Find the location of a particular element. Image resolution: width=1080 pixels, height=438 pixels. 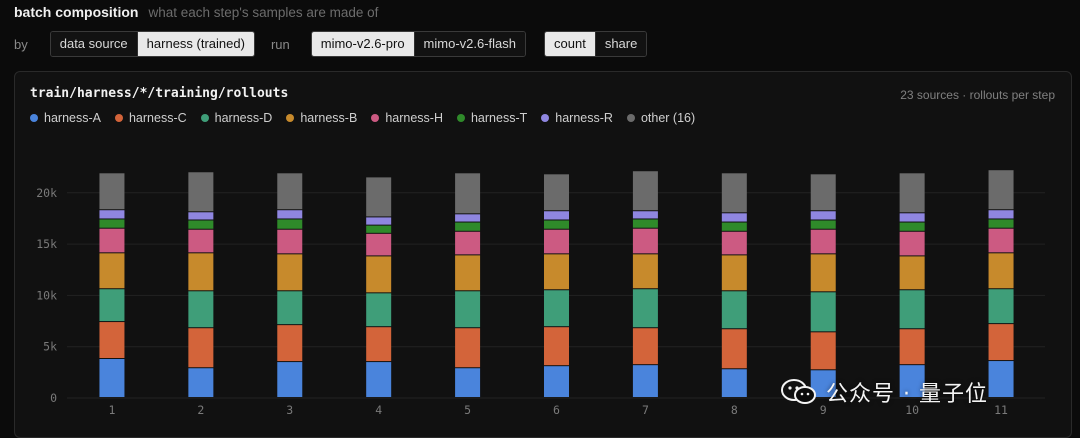

legend-item: harness-B is located at coordinates (321, 118).